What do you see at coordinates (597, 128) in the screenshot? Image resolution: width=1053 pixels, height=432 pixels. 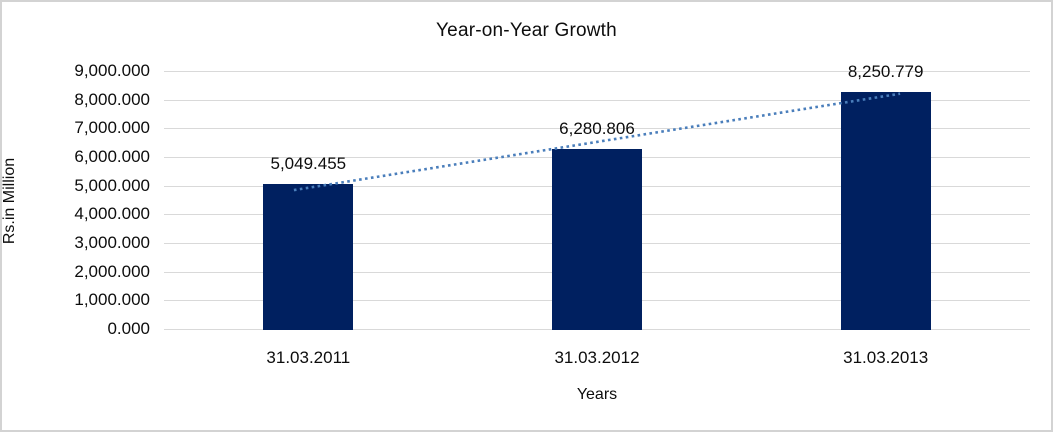 I see `bar-value-label: 6,280.806` at bounding box center [597, 128].